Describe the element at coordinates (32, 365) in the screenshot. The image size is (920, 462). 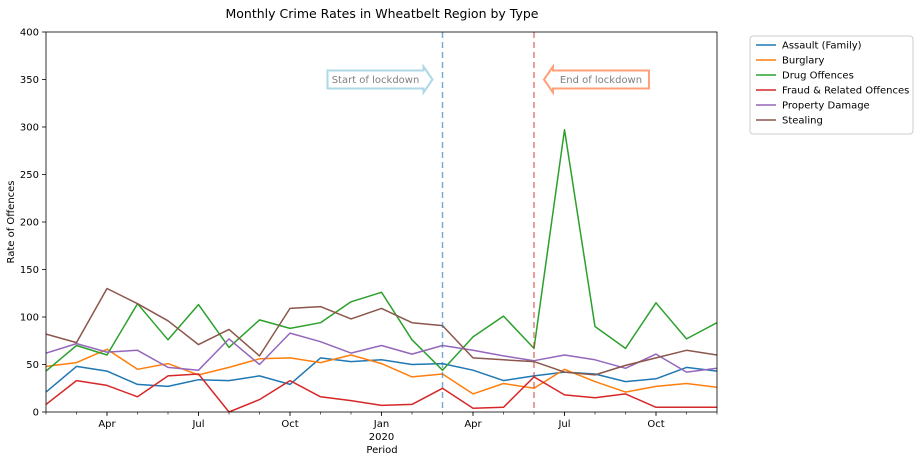
I see `y-tick-label: 50` at that location.